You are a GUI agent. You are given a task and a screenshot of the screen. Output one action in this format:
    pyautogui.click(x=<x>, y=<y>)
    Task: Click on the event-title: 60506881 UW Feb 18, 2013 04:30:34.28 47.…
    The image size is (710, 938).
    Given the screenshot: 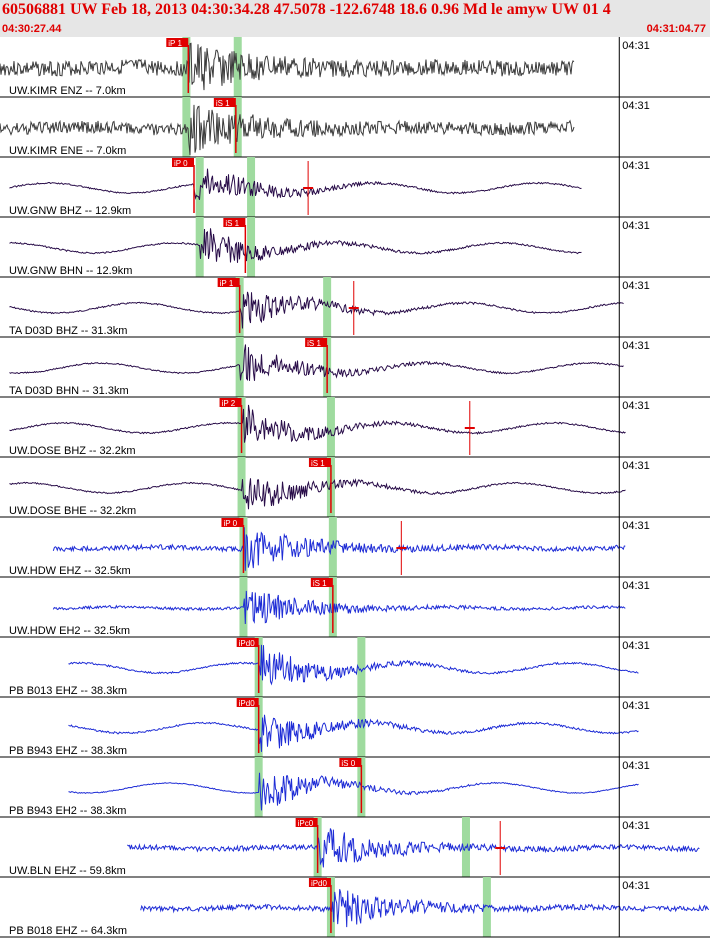 What is the action you would take?
    pyautogui.click(x=306, y=9)
    